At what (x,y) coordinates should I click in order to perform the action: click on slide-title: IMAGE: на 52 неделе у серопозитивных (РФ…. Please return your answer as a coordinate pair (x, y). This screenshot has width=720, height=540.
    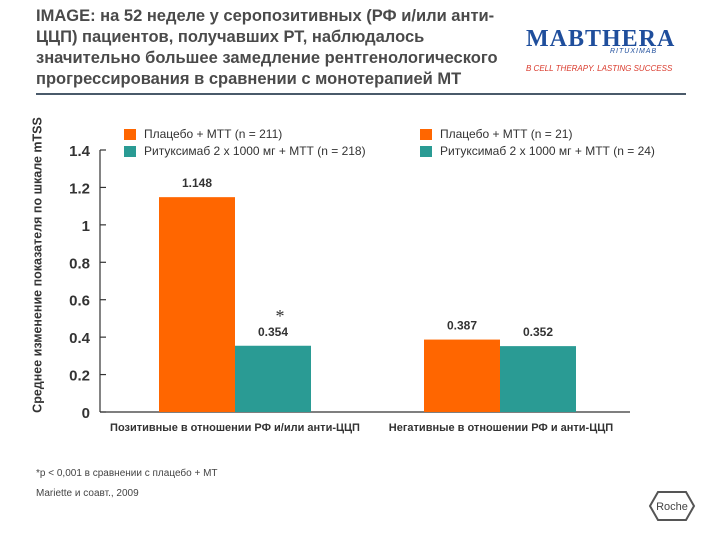
    Looking at the image, I should click on (267, 47).